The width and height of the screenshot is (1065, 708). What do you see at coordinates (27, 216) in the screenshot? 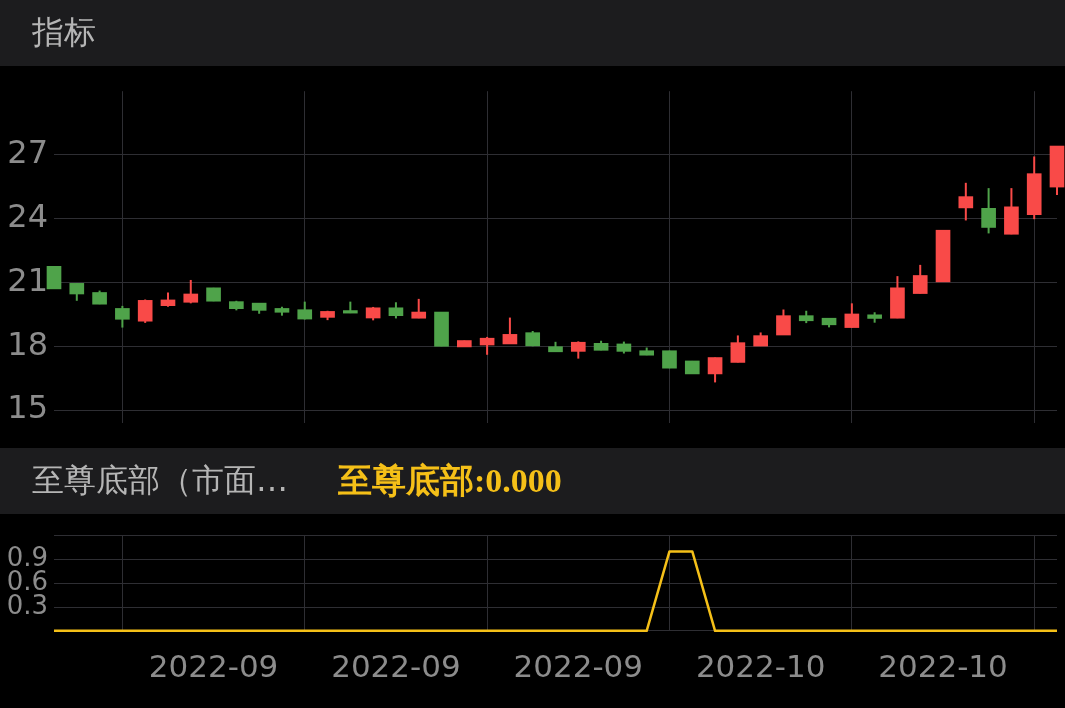
I see `y-tick-label: 24` at bounding box center [27, 216].